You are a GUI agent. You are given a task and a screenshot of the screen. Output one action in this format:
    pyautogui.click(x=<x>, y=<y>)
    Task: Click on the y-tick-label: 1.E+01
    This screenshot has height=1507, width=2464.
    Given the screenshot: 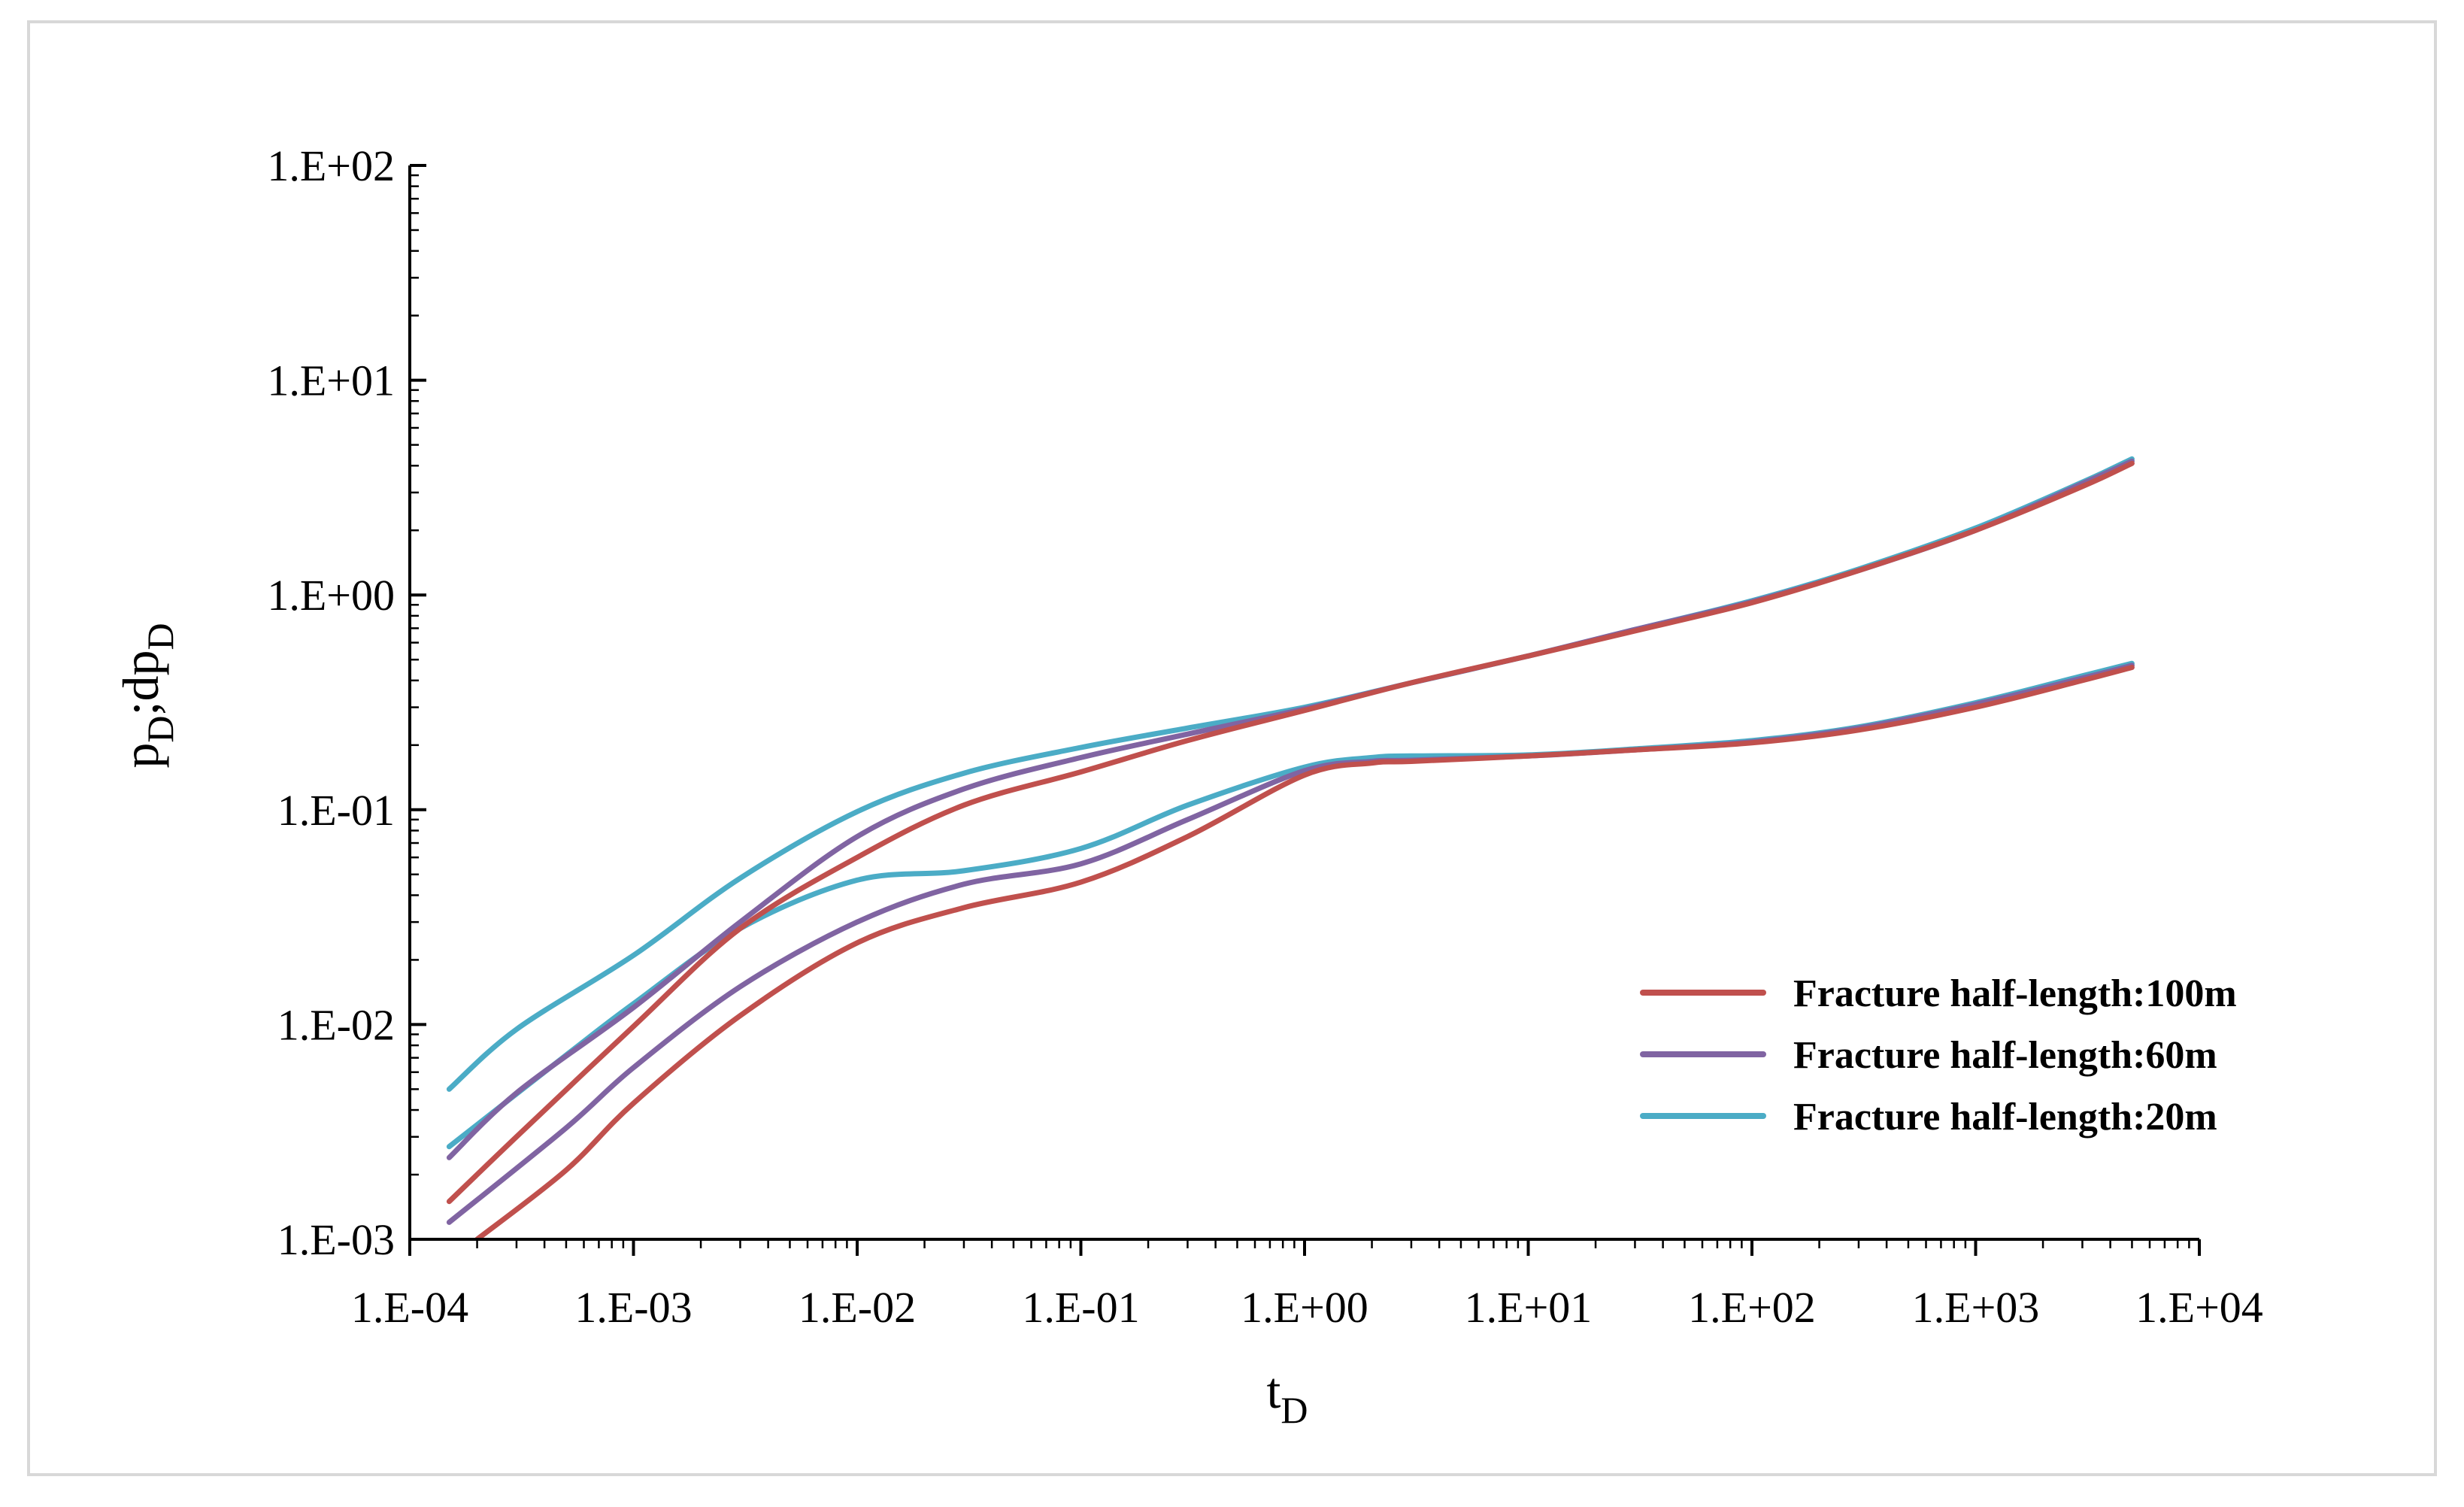 What is the action you would take?
    pyautogui.click(x=331, y=381)
    